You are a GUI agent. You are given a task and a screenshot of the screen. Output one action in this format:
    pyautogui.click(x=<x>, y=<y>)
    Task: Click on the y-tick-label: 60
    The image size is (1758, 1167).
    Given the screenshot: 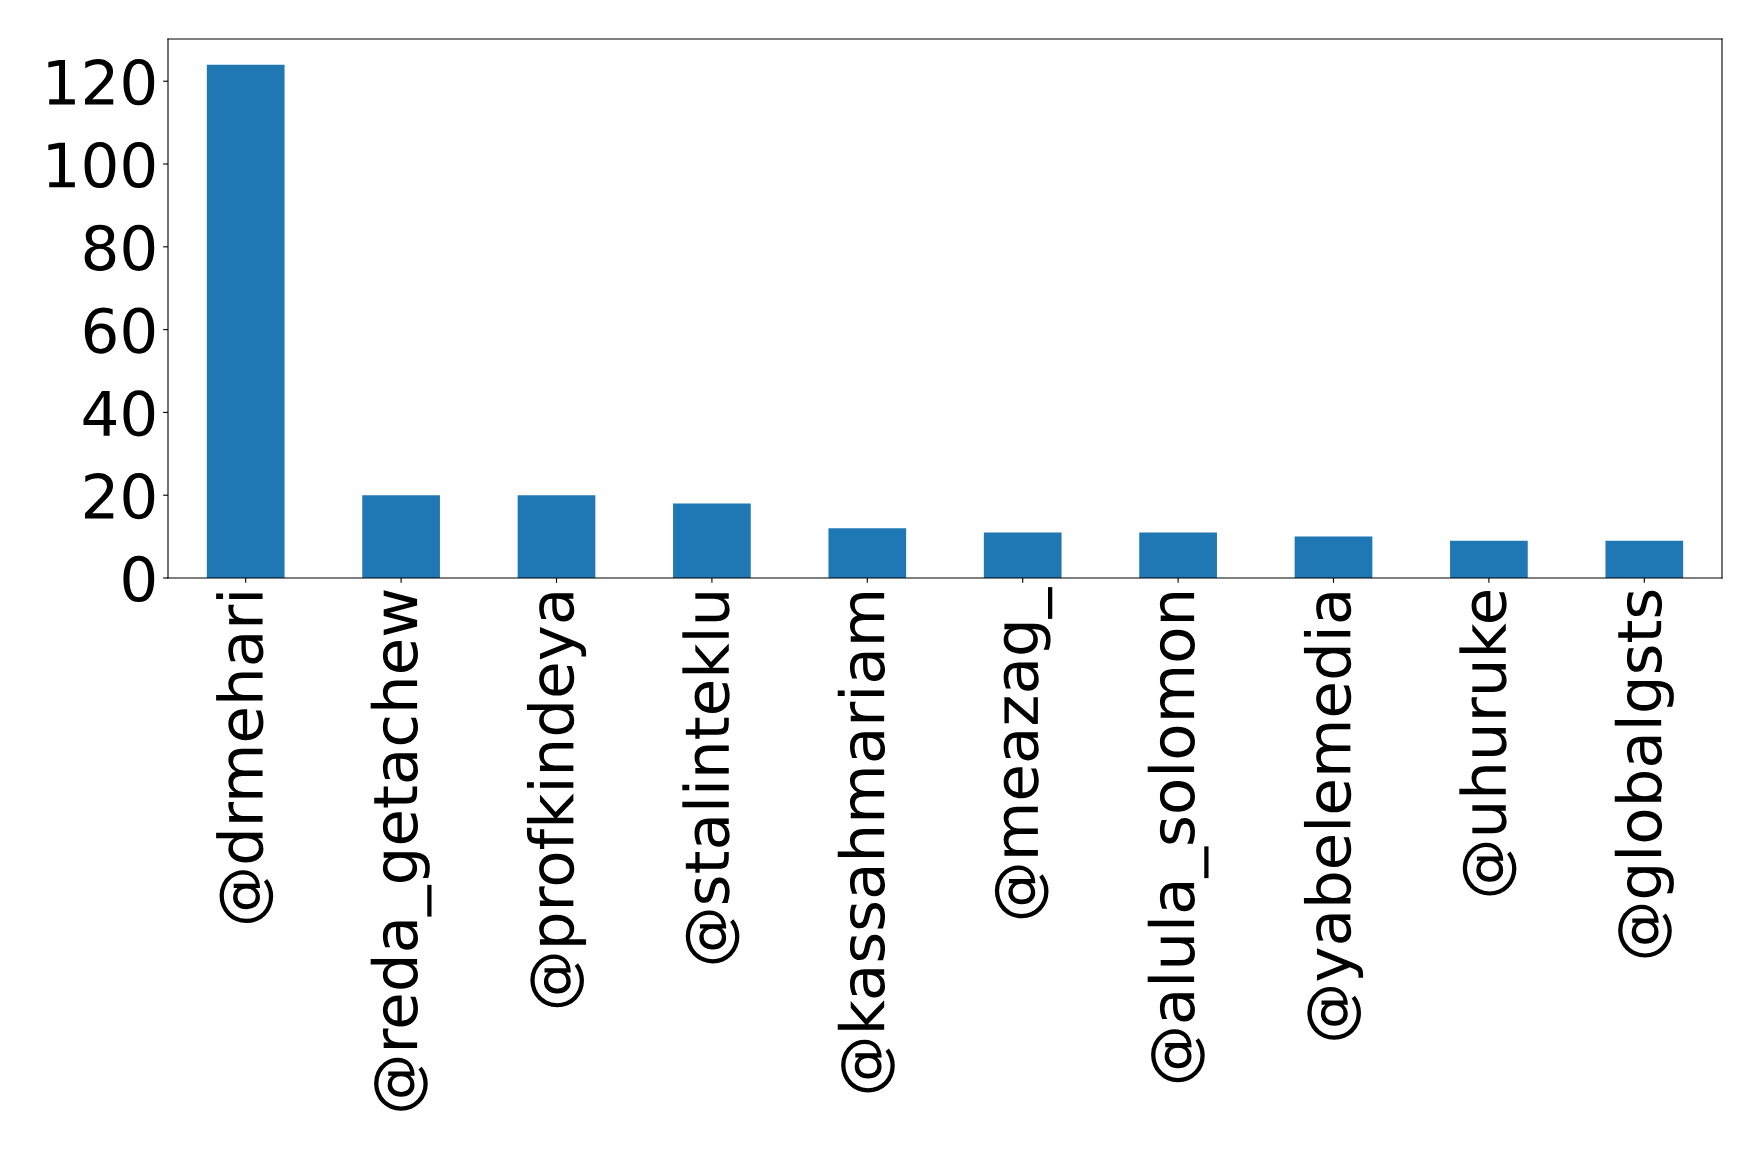 What is the action you would take?
    pyautogui.click(x=119, y=330)
    